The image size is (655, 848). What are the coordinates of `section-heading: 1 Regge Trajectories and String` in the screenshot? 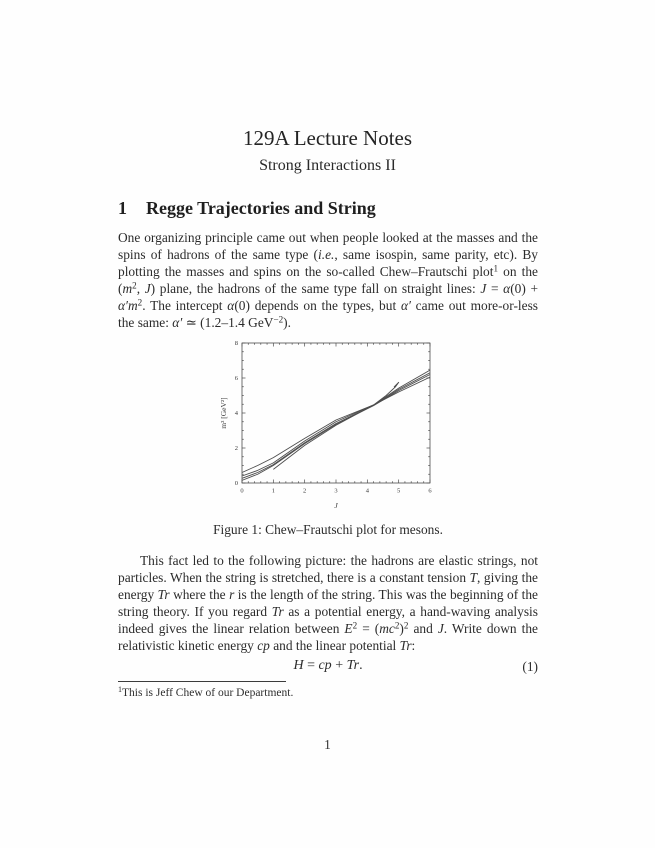 It's located at (328, 208).